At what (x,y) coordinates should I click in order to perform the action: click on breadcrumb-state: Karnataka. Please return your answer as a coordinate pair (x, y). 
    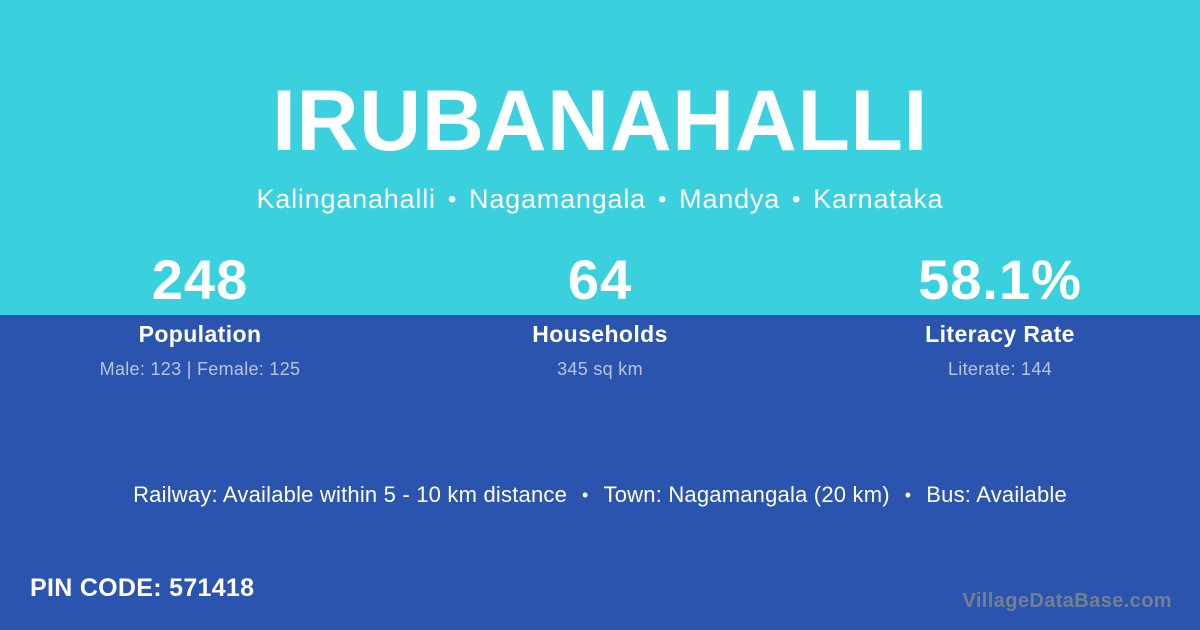
    Looking at the image, I should click on (878, 199).